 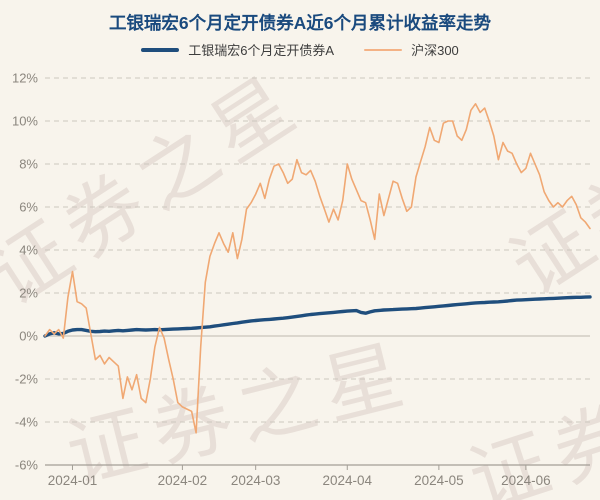 I want to click on fund-line-swatch, so click(x=160, y=49).